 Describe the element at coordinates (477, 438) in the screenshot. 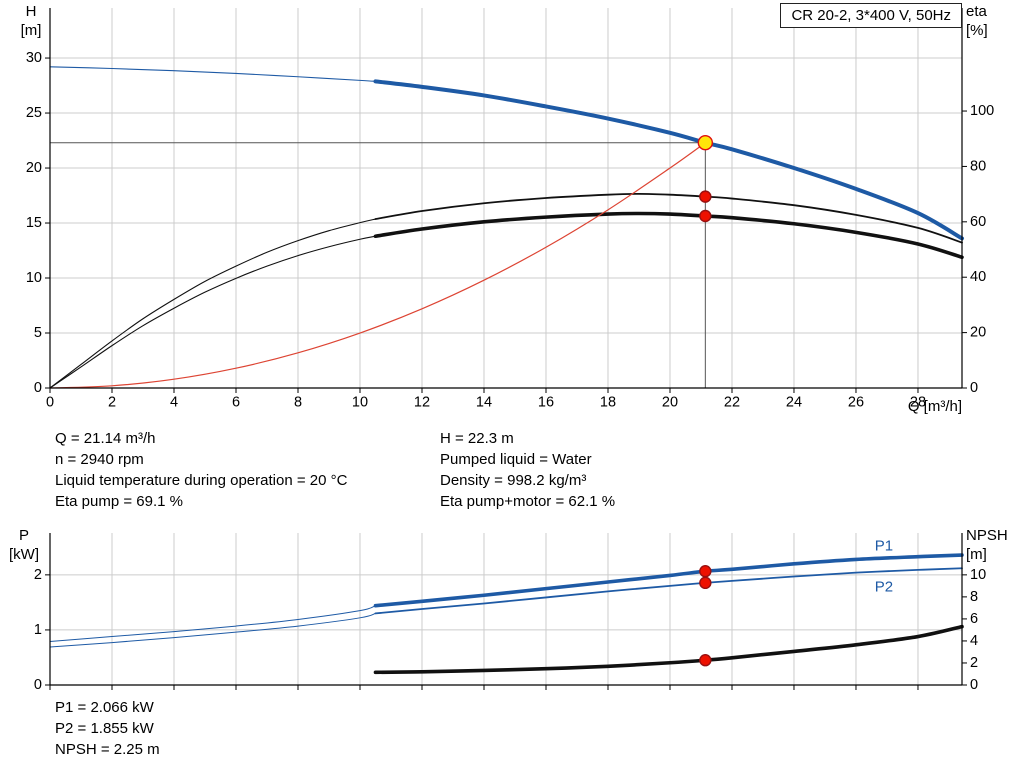

I see `info-head: H = 22.3 m` at that location.